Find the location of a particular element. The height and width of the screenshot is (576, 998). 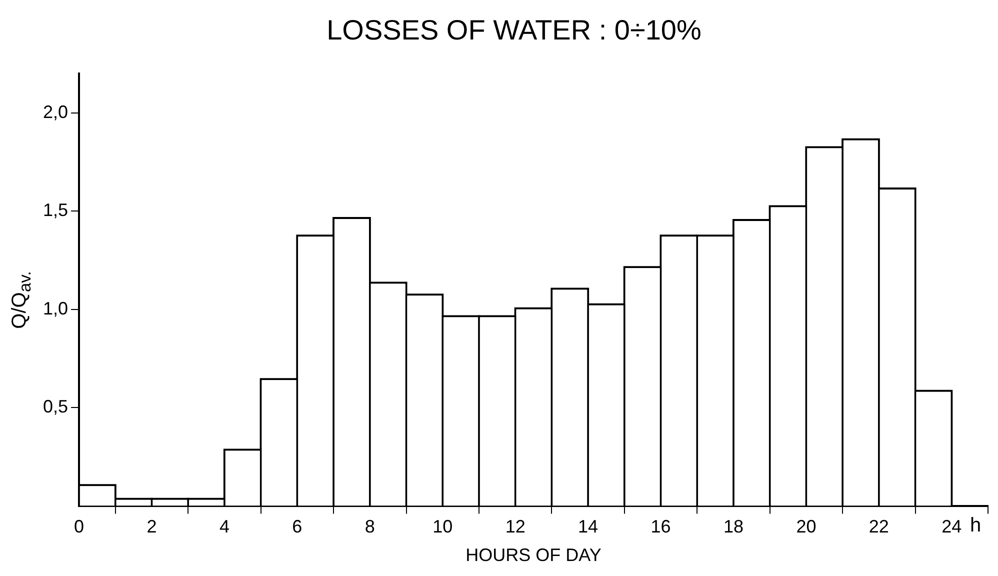

x-tick-label: 24 is located at coordinates (952, 526).